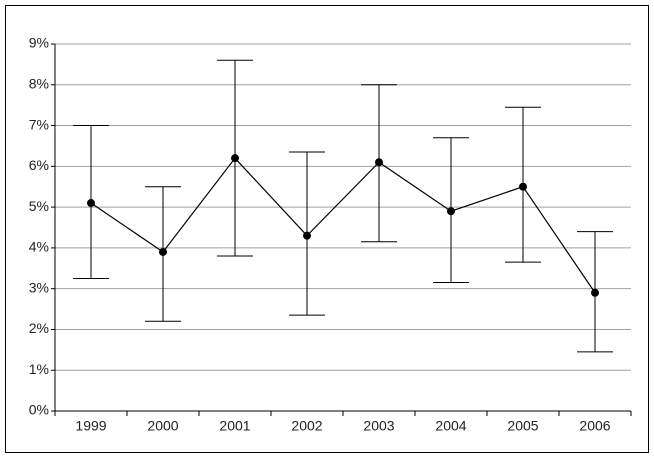 The width and height of the screenshot is (654, 462). What do you see at coordinates (39, 43) in the screenshot?
I see `y-tick-label: 9%` at bounding box center [39, 43].